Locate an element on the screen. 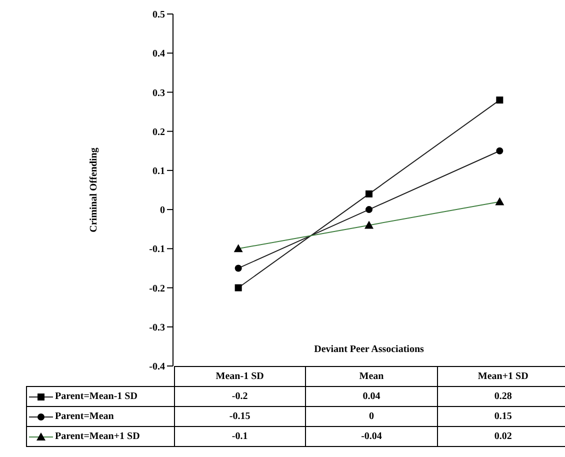 The height and width of the screenshot is (457, 565). legend-label: Parent=Mean+1 SD is located at coordinates (97, 436).